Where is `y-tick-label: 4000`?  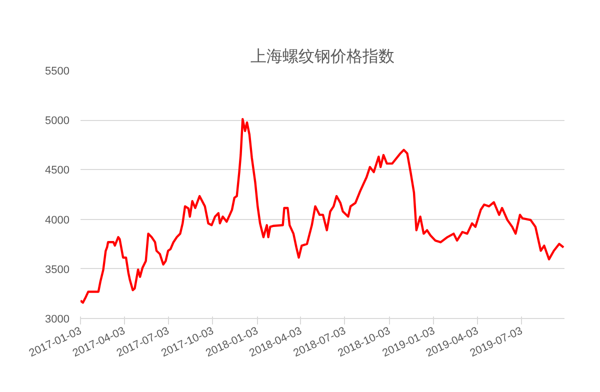
y-tick-label: 4000 is located at coordinates (57, 220).